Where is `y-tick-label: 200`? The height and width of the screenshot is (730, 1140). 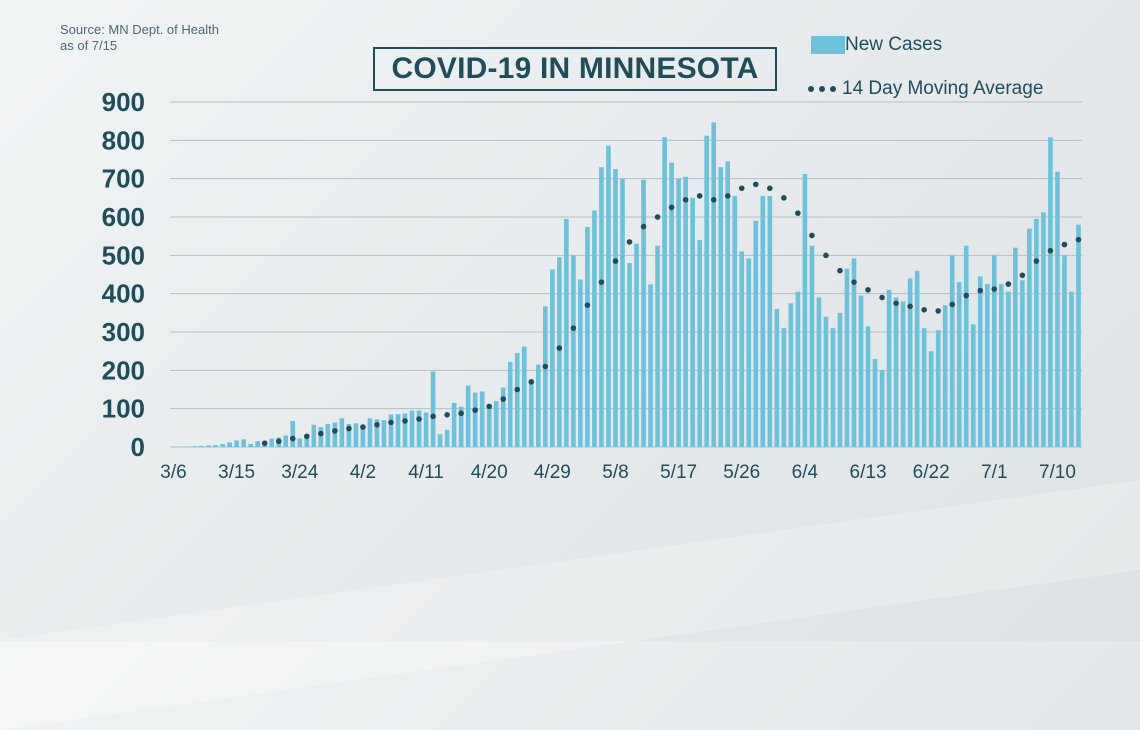
y-tick-label: 200 is located at coordinates (123, 370).